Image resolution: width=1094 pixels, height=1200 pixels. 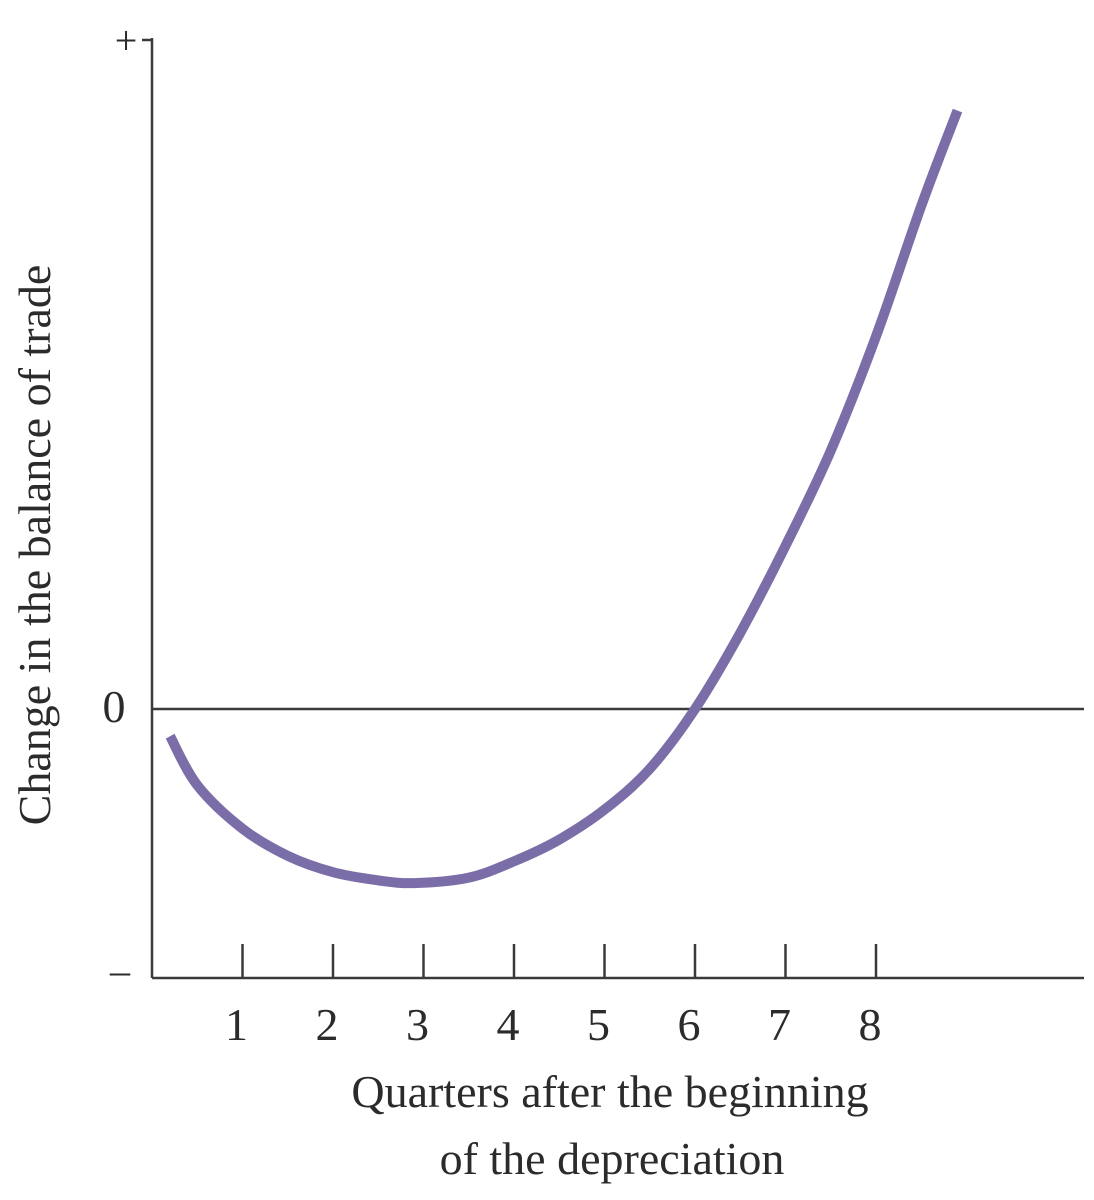 What do you see at coordinates (120, 970) in the screenshot?
I see `y-bottom-label: –` at bounding box center [120, 970].